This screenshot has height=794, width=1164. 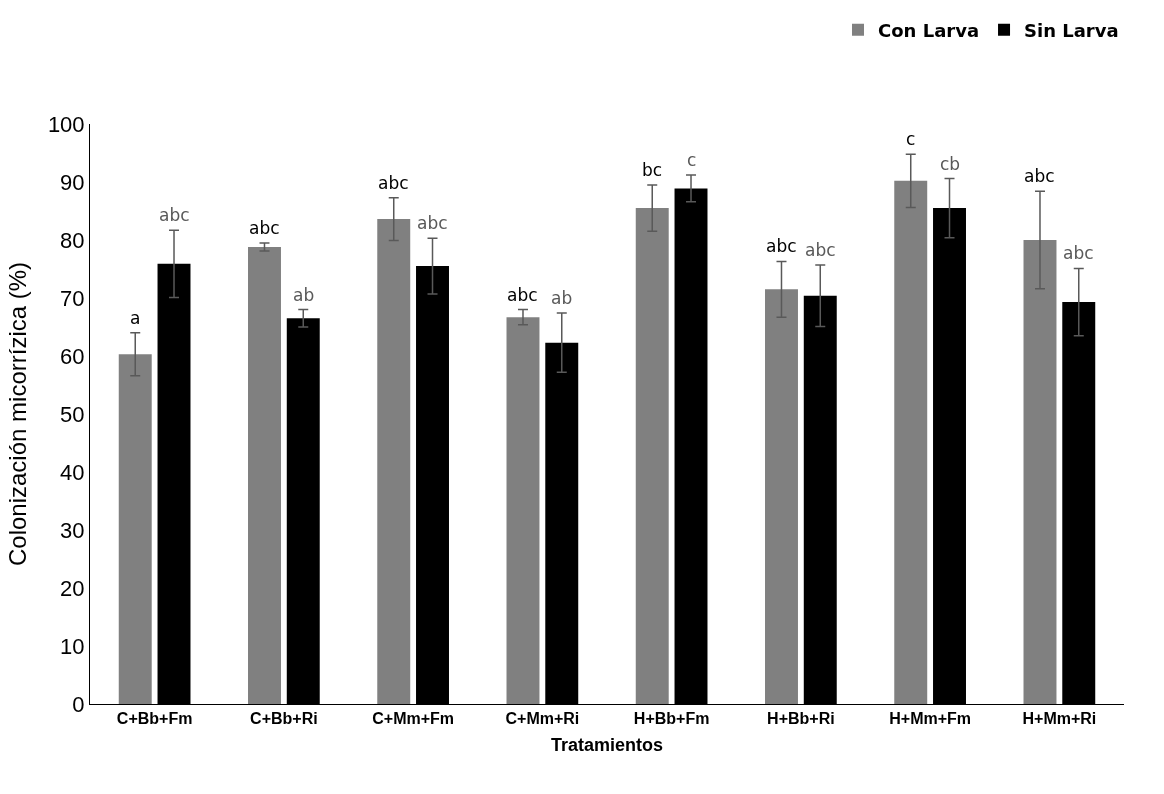 I want to click on x-tick-label: C+Mm+Ri, so click(x=542, y=719).